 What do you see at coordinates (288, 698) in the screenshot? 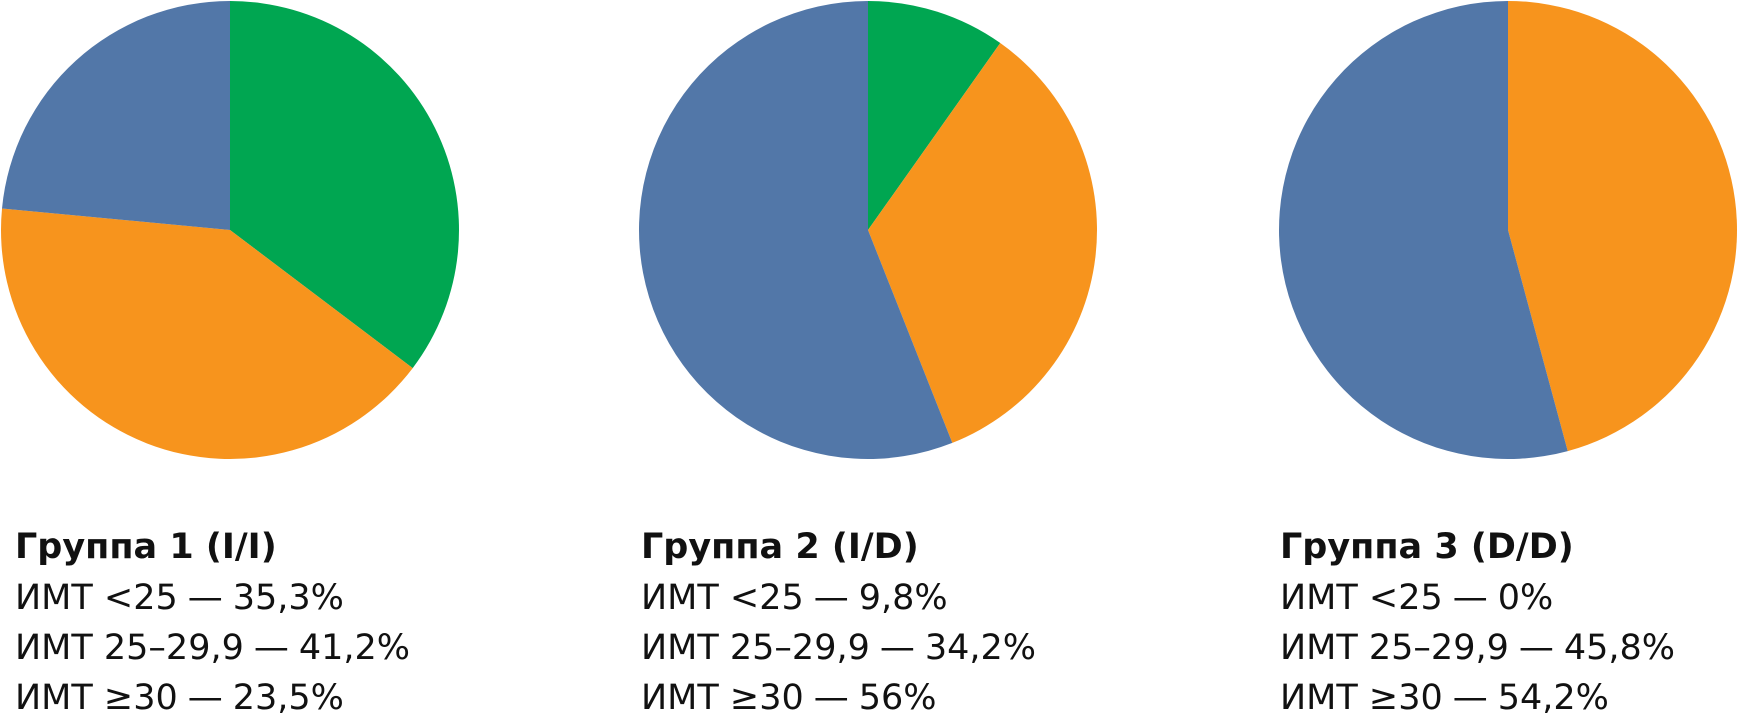
I see `value-label: 23,5%` at bounding box center [288, 698].